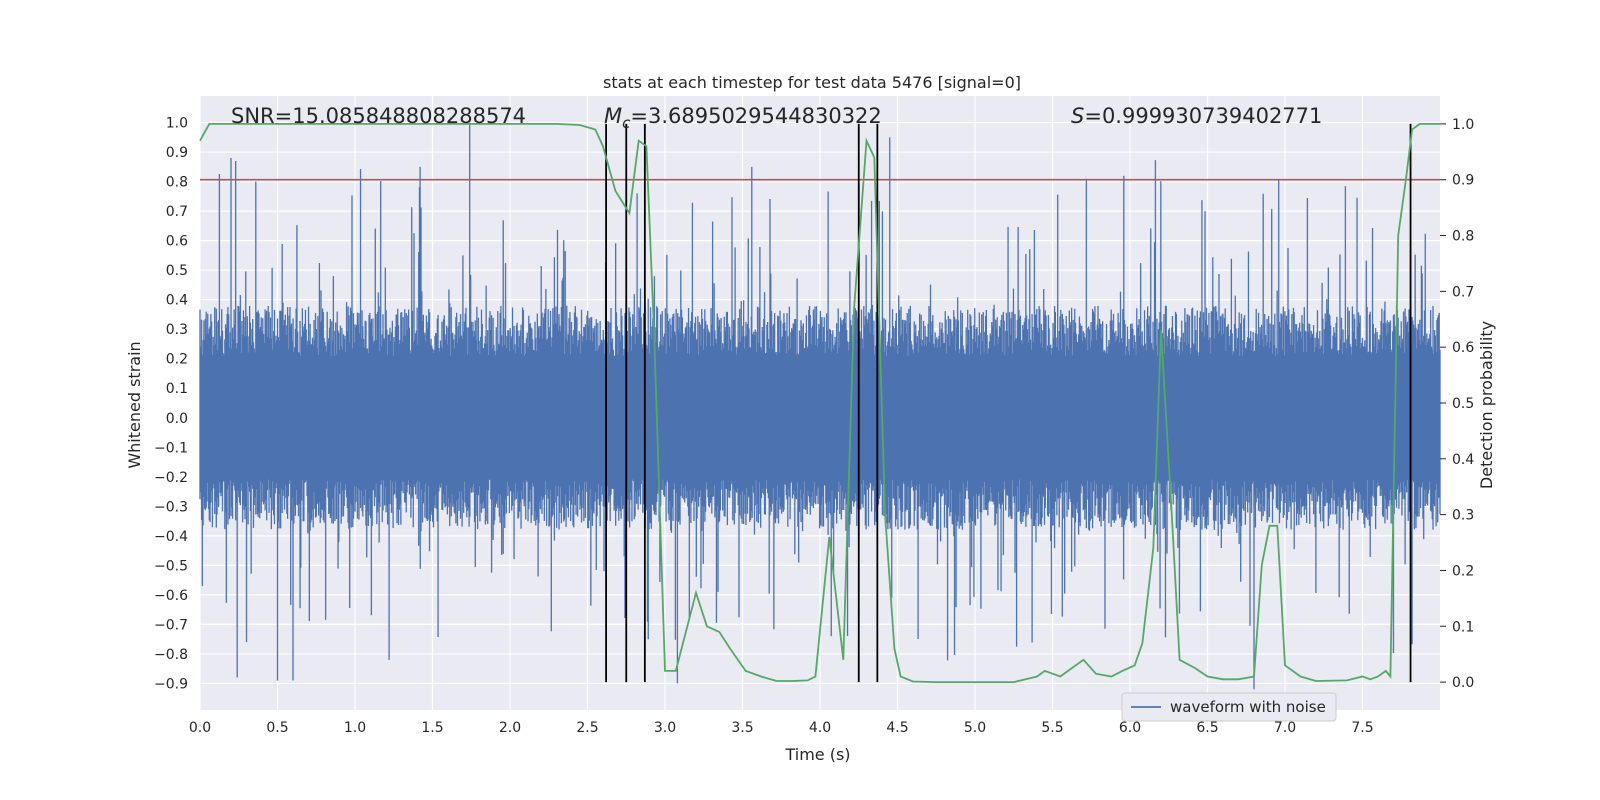 The width and height of the screenshot is (1600, 800). What do you see at coordinates (817, 754) in the screenshot?
I see `x-axis-label: Time (s)` at bounding box center [817, 754].